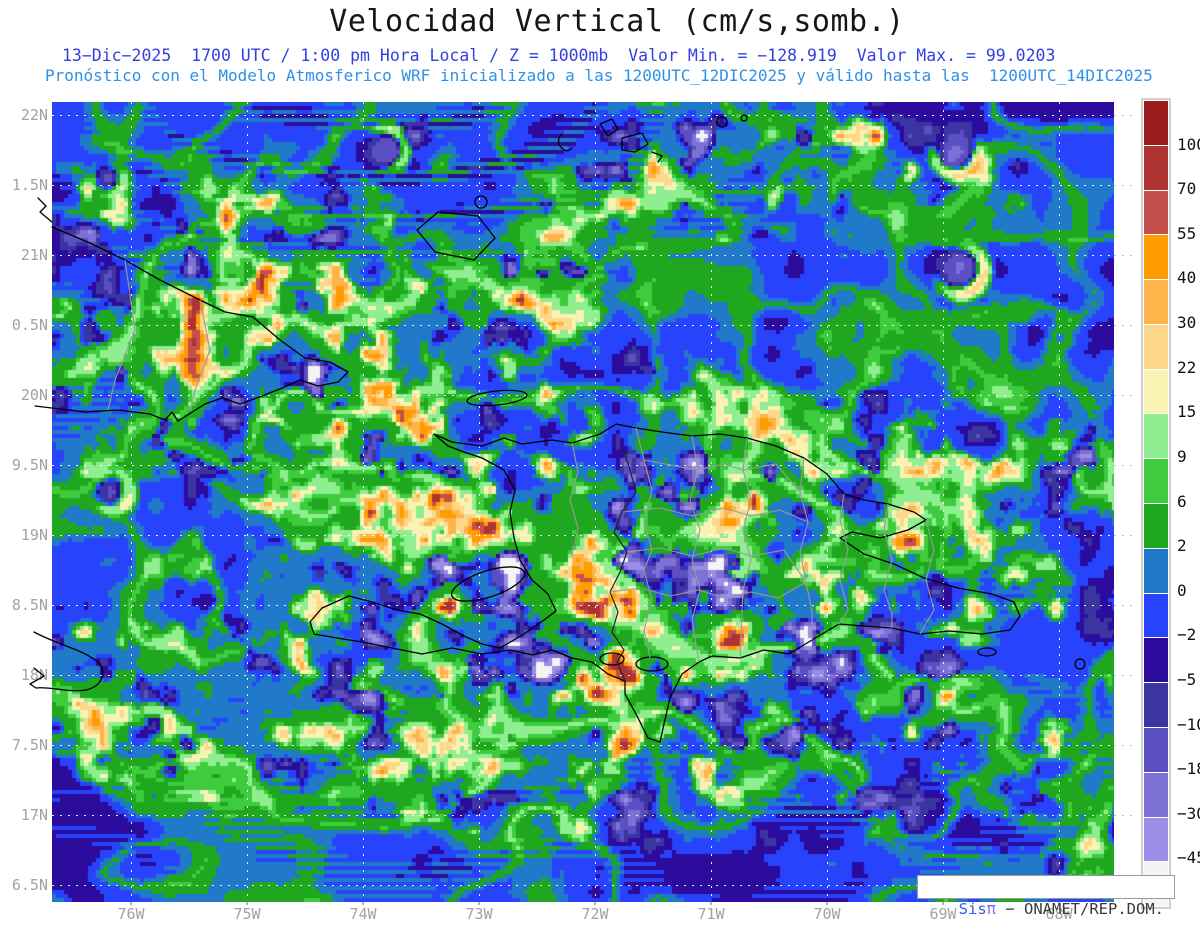  Describe the element at coordinates (943, 914) in the screenshot. I see `lon-axis-label: 69W` at that location.